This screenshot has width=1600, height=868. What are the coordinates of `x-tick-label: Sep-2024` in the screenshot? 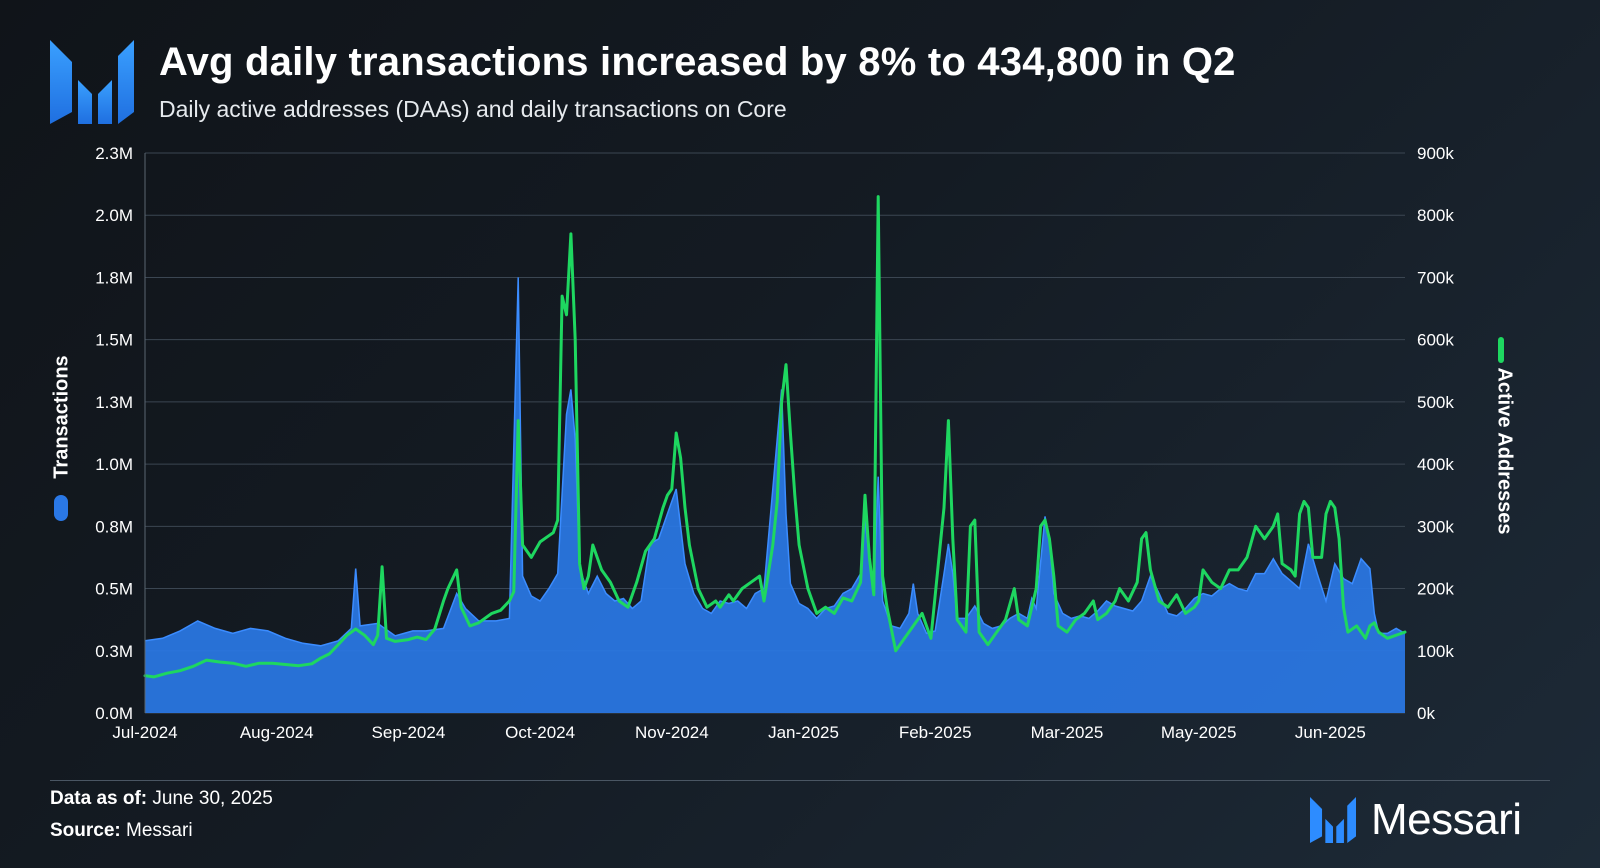 It's located at (409, 732).